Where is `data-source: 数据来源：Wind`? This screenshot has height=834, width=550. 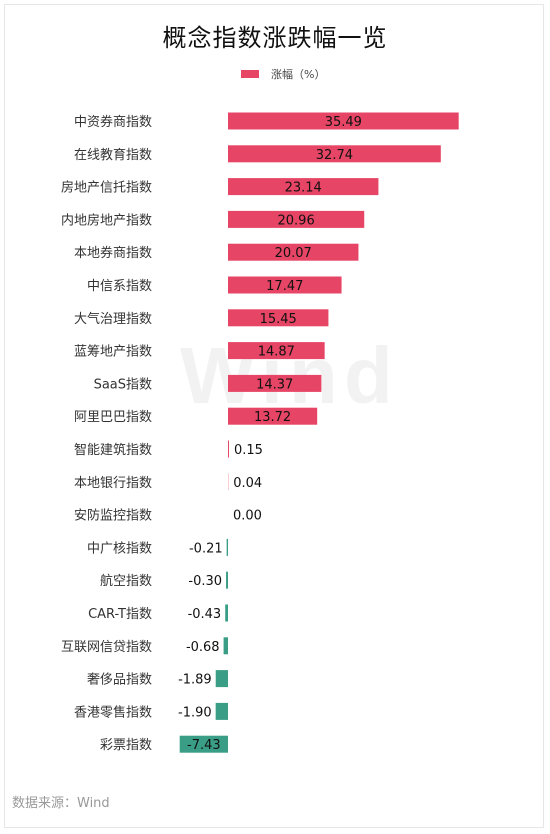 data-source: 数据来源：Wind is located at coordinates (61, 803).